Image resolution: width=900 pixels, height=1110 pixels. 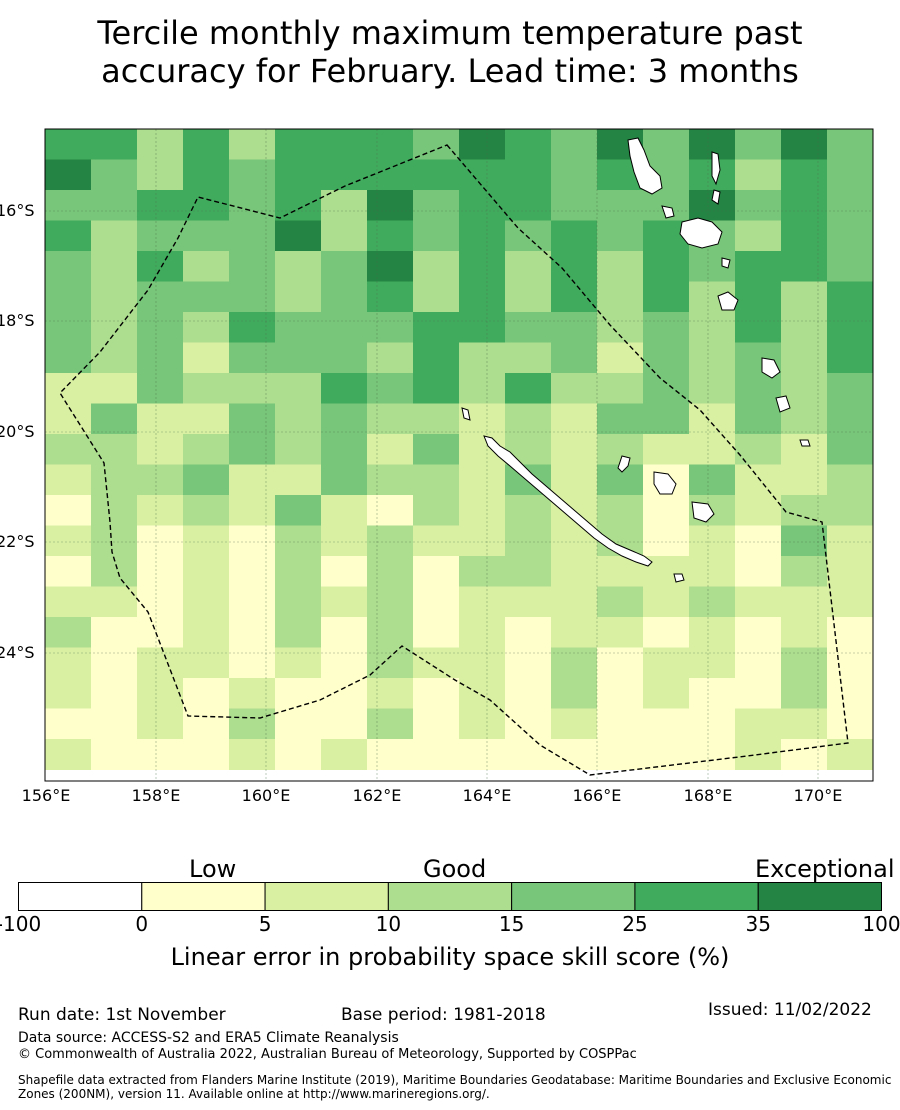 What do you see at coordinates (466, 414) in the screenshot?
I see `chesterfield-islets` at bounding box center [466, 414].